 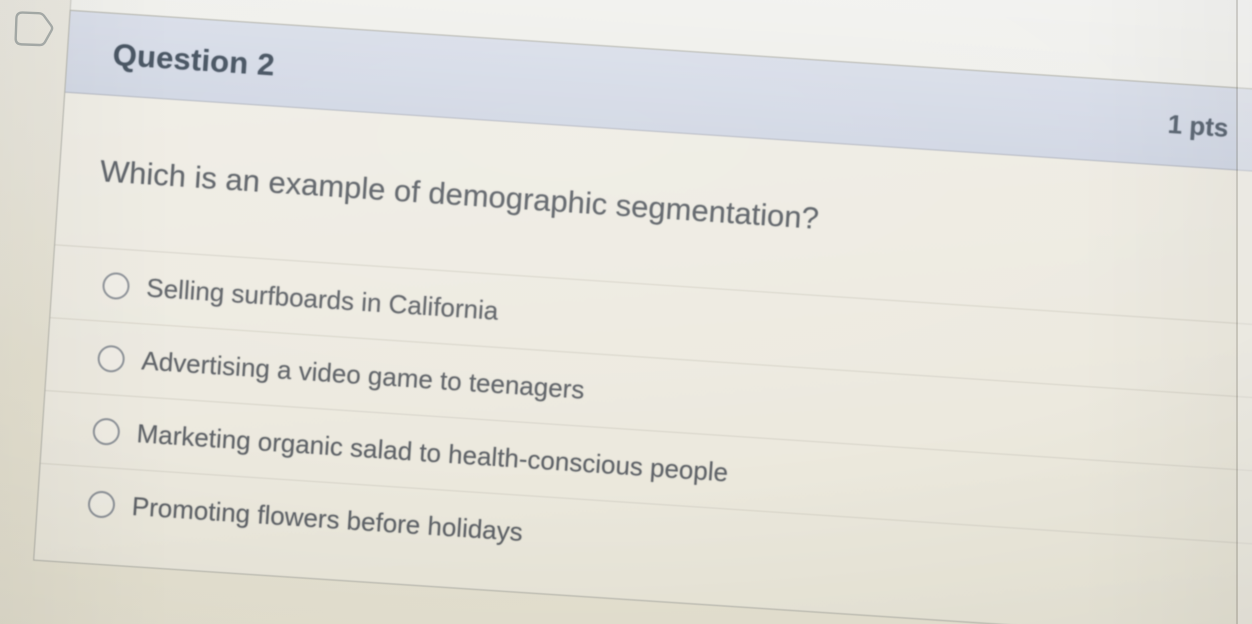 What do you see at coordinates (363, 374) in the screenshot?
I see `answer-label: Advertising a video game to teenagers` at bounding box center [363, 374].